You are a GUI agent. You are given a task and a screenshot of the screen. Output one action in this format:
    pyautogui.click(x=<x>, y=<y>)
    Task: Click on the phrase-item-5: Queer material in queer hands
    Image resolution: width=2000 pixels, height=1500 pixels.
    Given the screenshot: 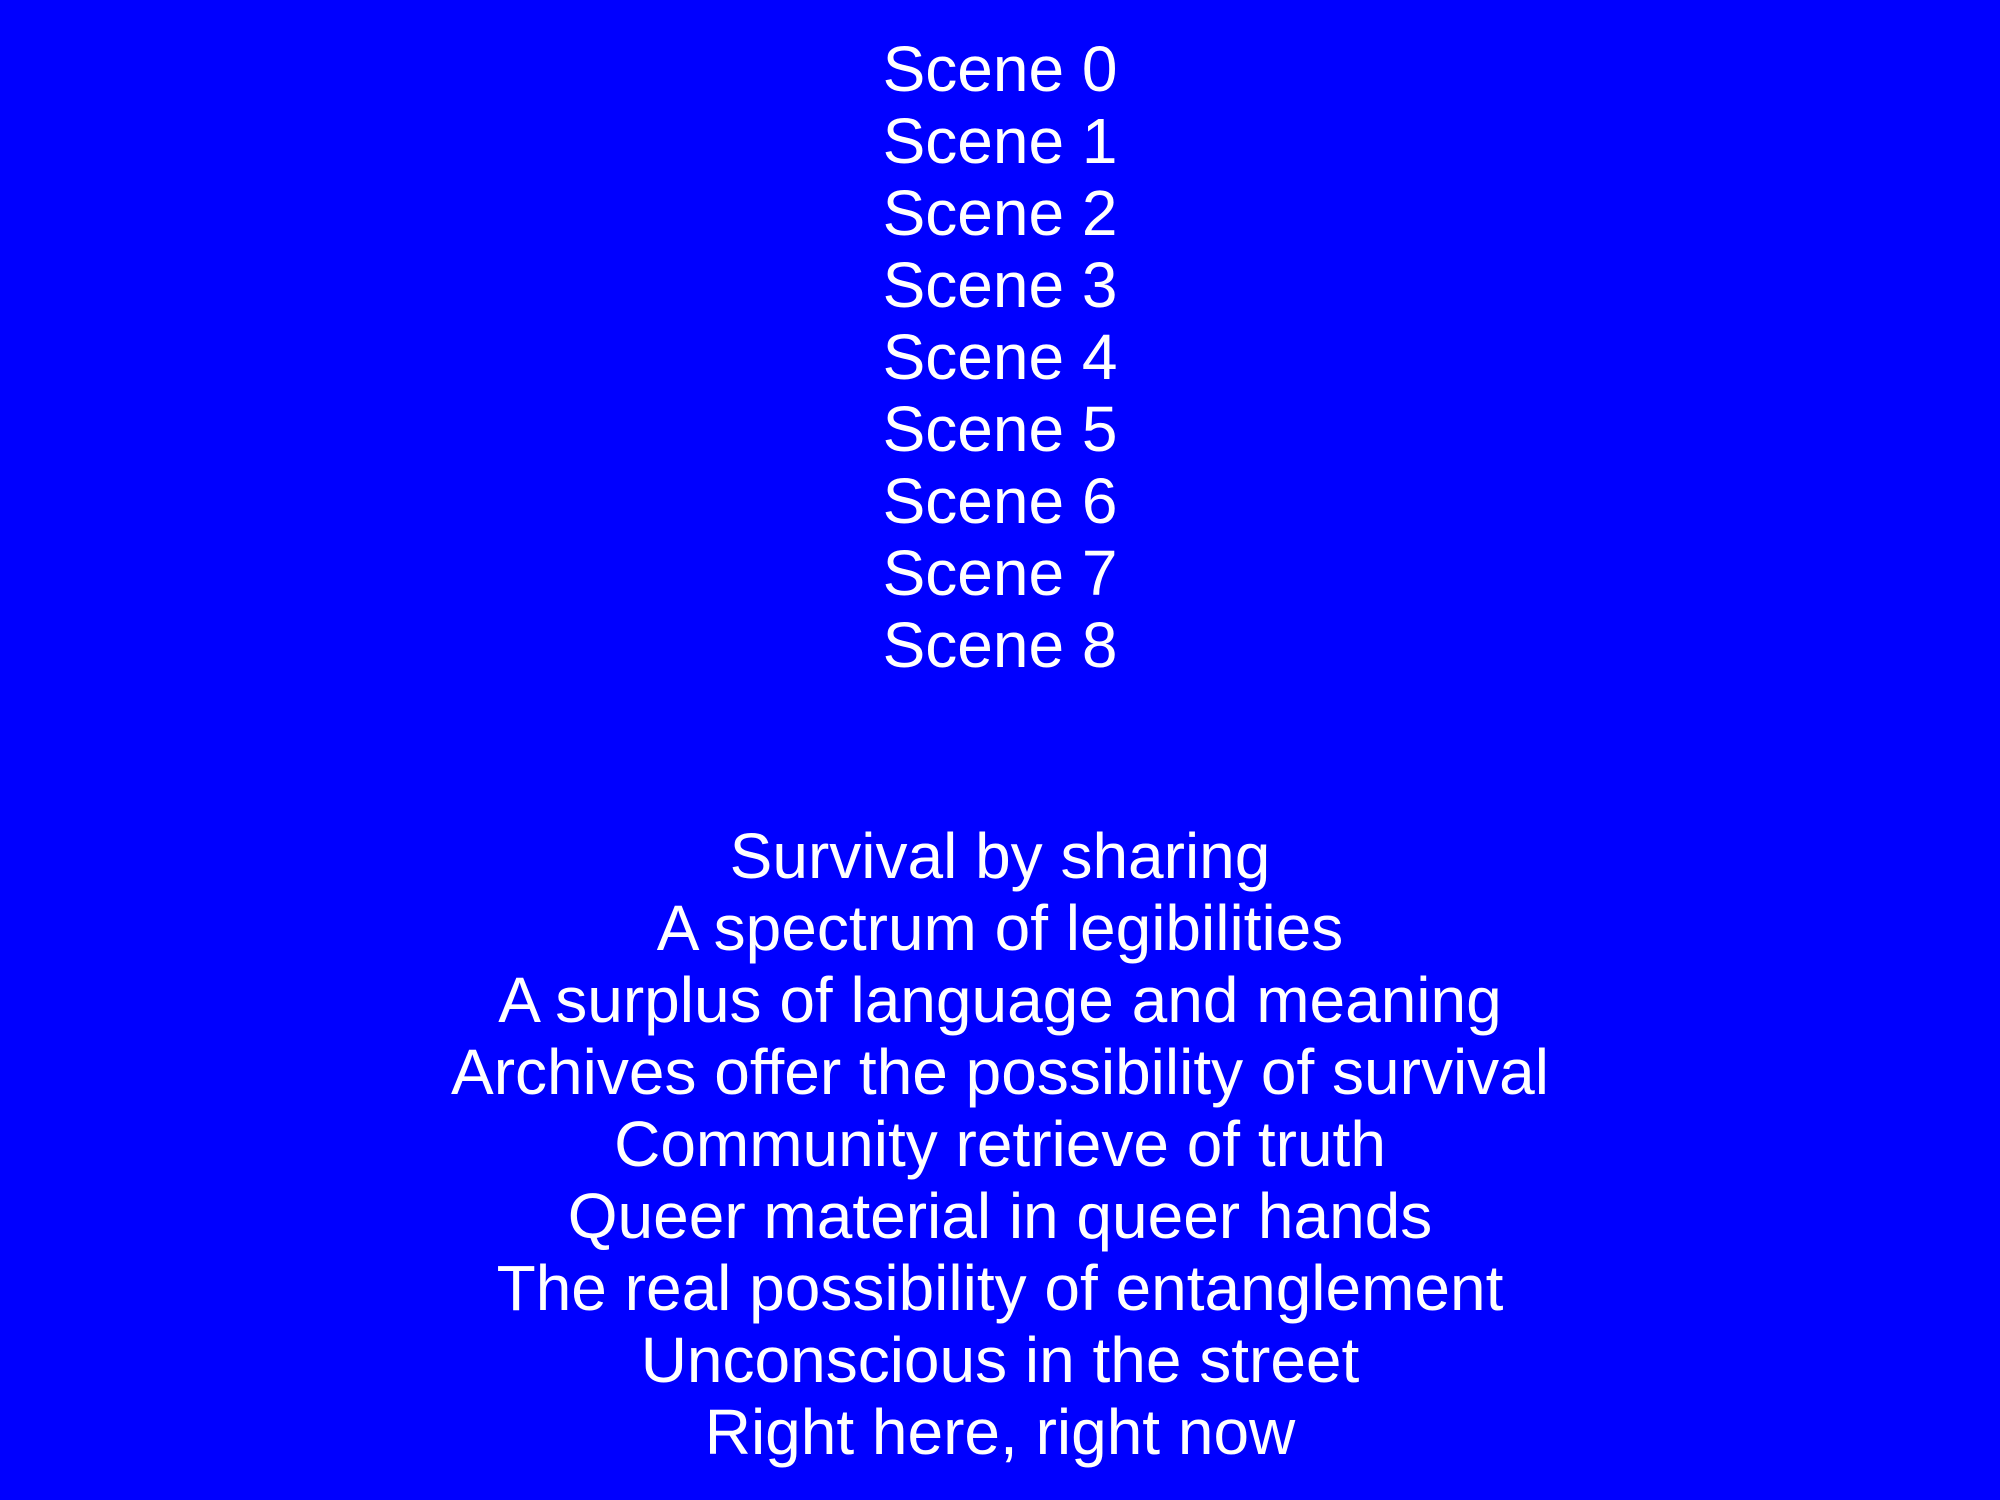 What is the action you would take?
    pyautogui.click(x=1000, y=1216)
    